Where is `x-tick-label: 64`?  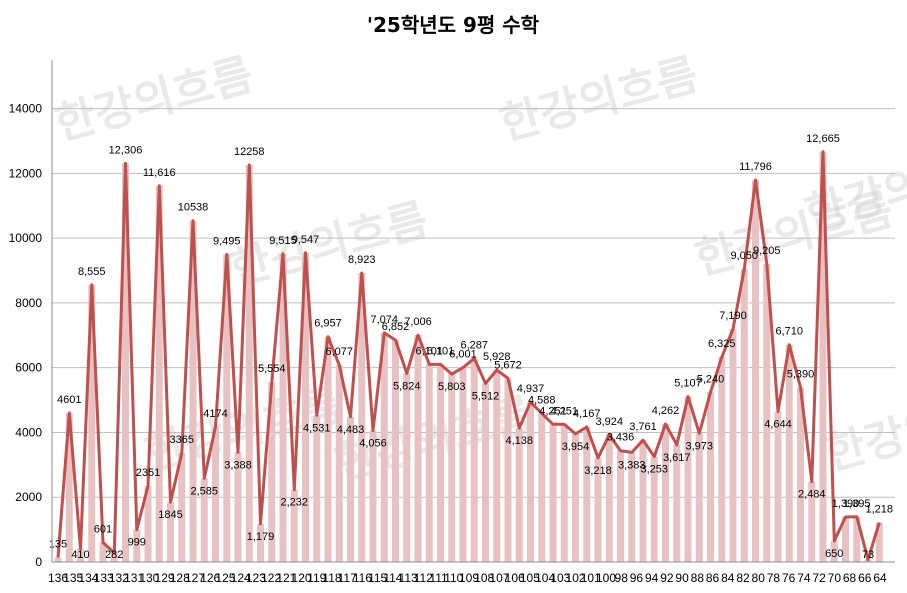
x-tick-label: 64 is located at coordinates (880, 578).